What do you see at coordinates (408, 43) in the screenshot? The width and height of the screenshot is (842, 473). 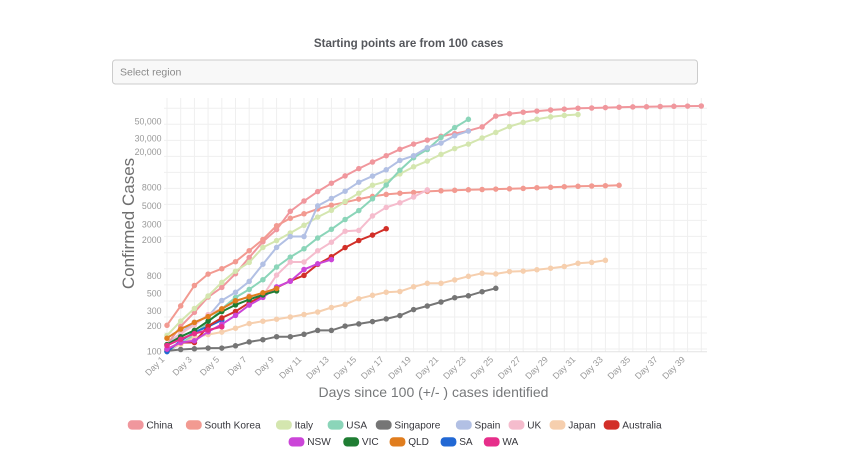 I see `svg-text:Starting points are from 100 c: Starting points are from 100 cases` at bounding box center [408, 43].